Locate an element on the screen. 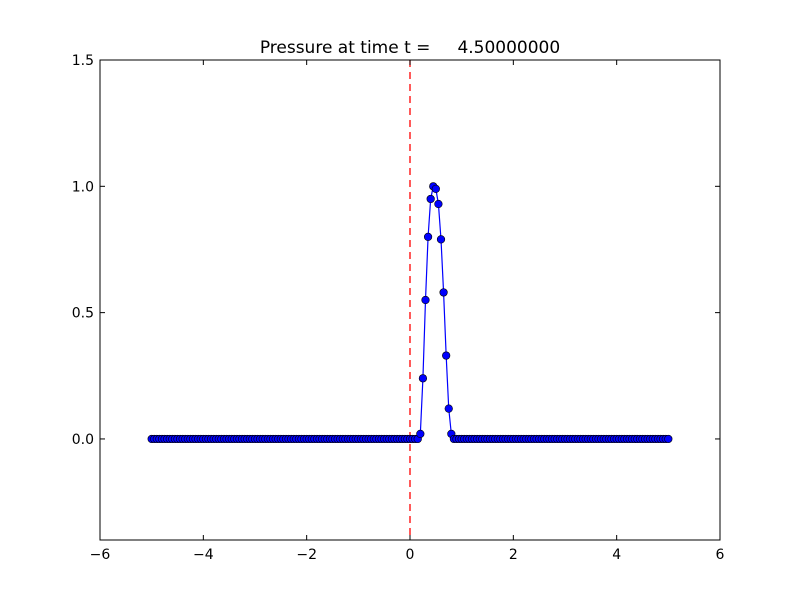 The image size is (800, 605). x-tick-label: 6 is located at coordinates (720, 555).